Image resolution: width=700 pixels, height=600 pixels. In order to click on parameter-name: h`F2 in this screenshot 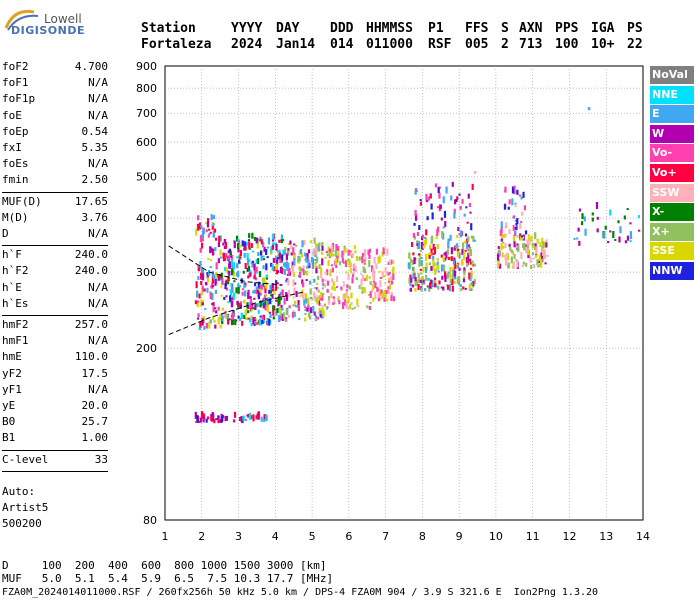, I will do `click(15, 271)`.